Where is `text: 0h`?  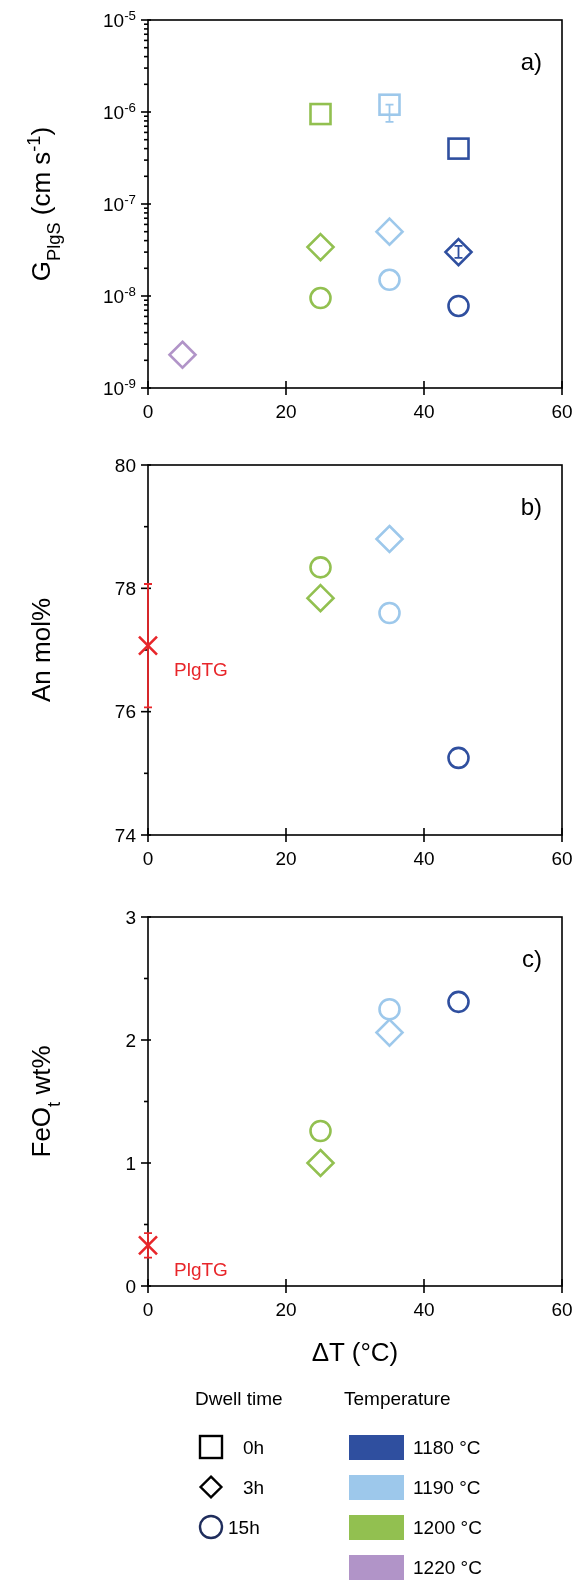
text: 0h is located at coordinates (254, 1447).